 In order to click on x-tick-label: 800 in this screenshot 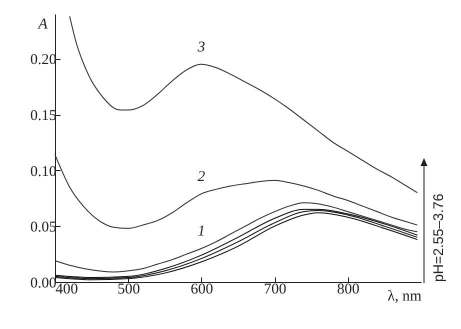, I will do `click(348, 290)`.